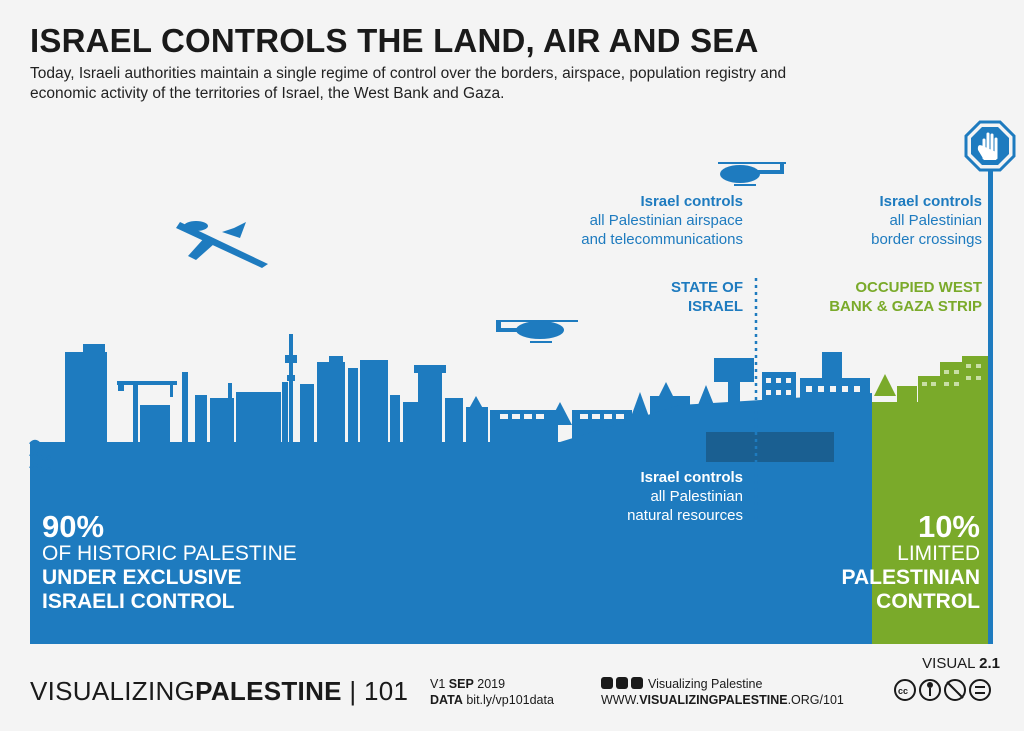 Image resolution: width=1024 pixels, height=731 pixels. I want to click on sea-waves, so click(40, 456).